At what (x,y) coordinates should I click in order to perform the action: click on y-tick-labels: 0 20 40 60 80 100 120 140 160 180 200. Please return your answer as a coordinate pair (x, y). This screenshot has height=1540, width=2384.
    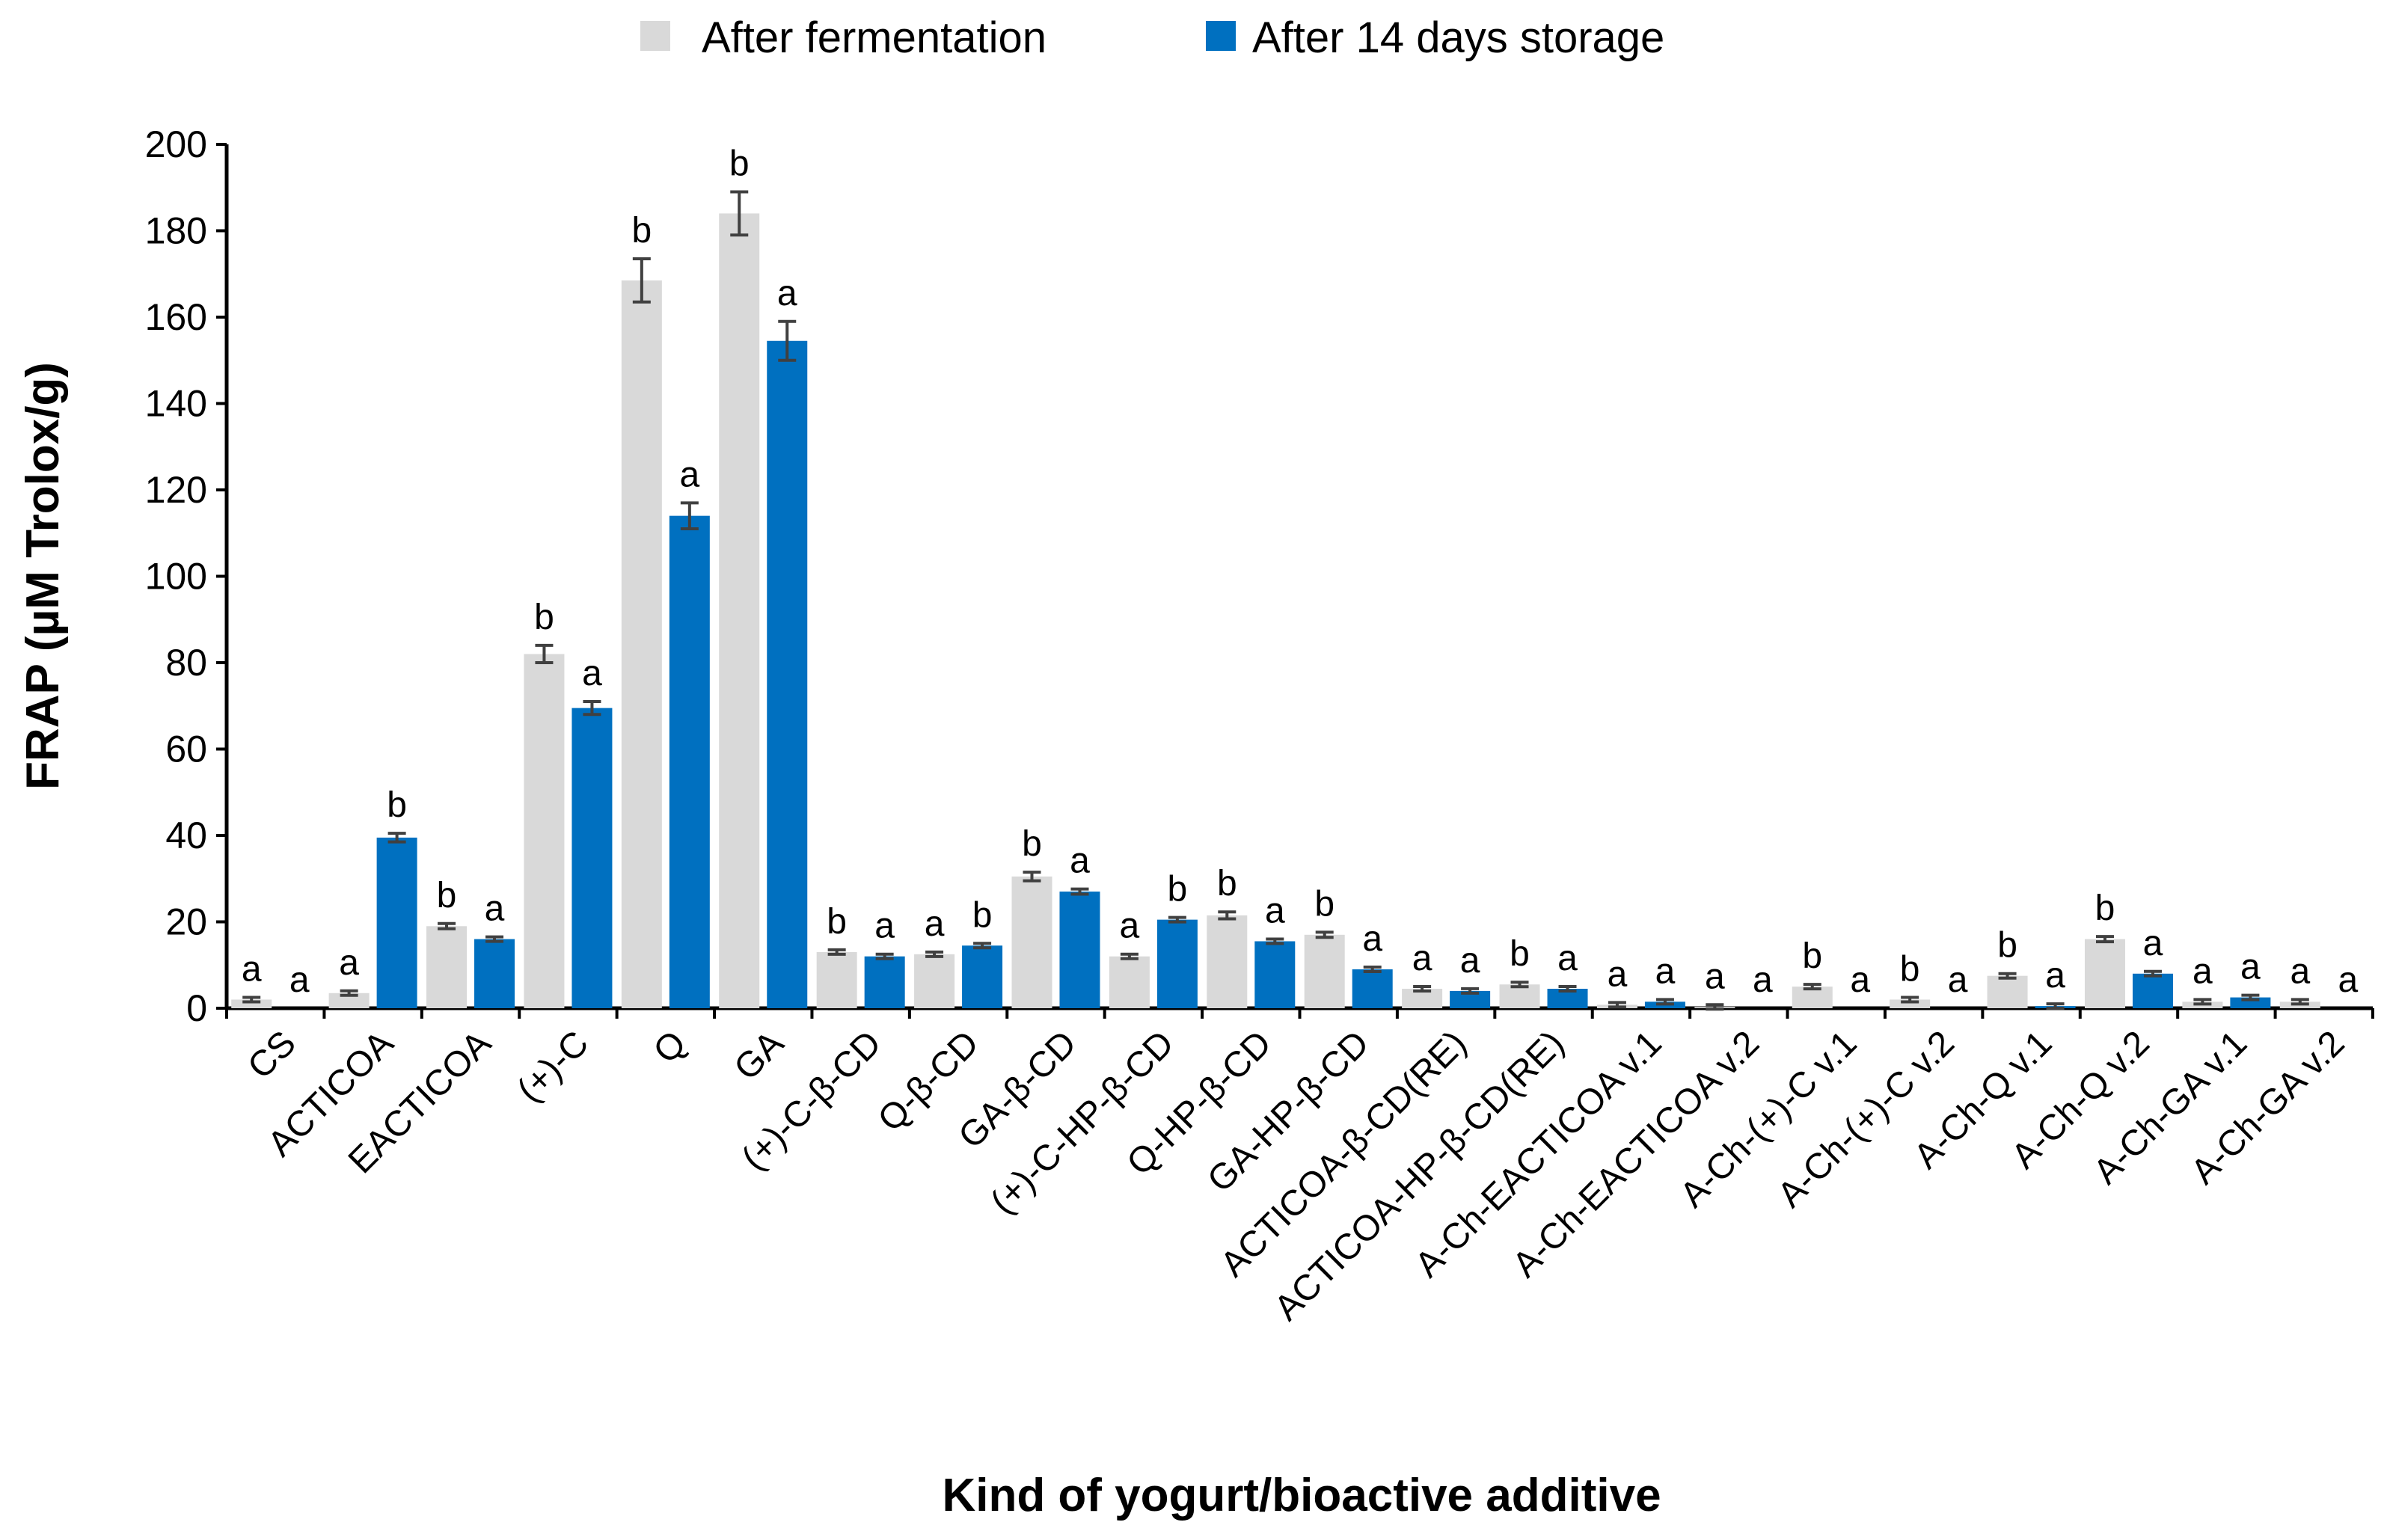
    Looking at the image, I should click on (176, 576).